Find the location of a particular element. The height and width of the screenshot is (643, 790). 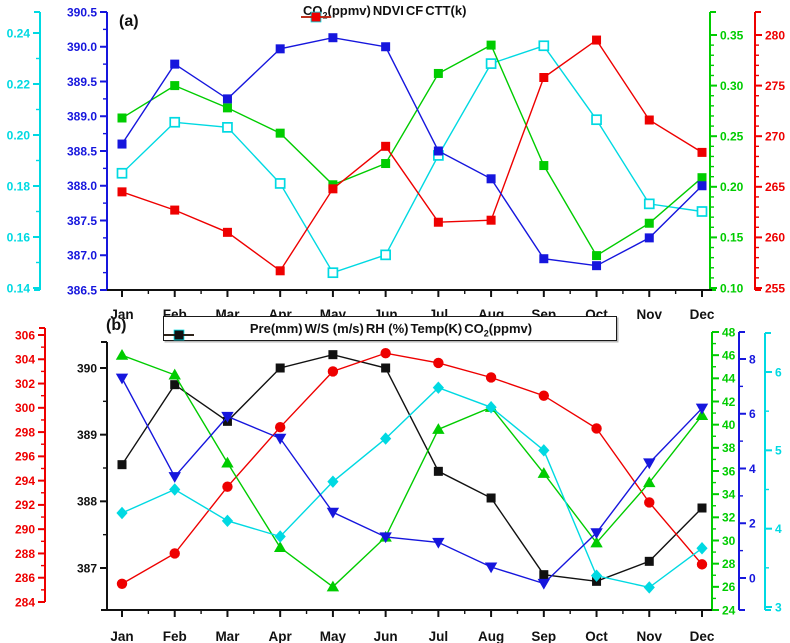

axis-tick-label: 265 is located at coordinates (775, 187).